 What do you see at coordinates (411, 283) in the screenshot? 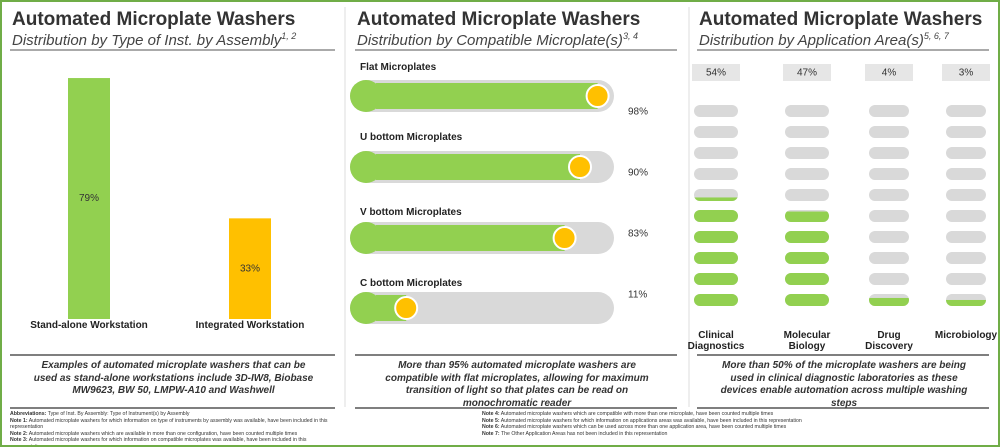
I see `category-label: C bottom Microplates` at bounding box center [411, 283].